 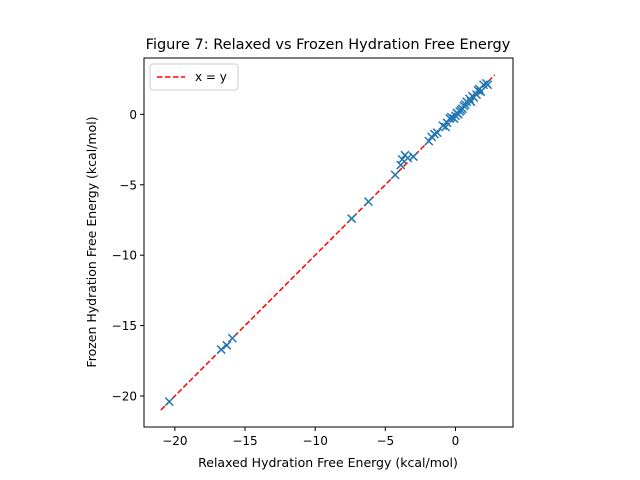 What do you see at coordinates (211, 77) in the screenshot?
I see `legend-label: x = y` at bounding box center [211, 77].